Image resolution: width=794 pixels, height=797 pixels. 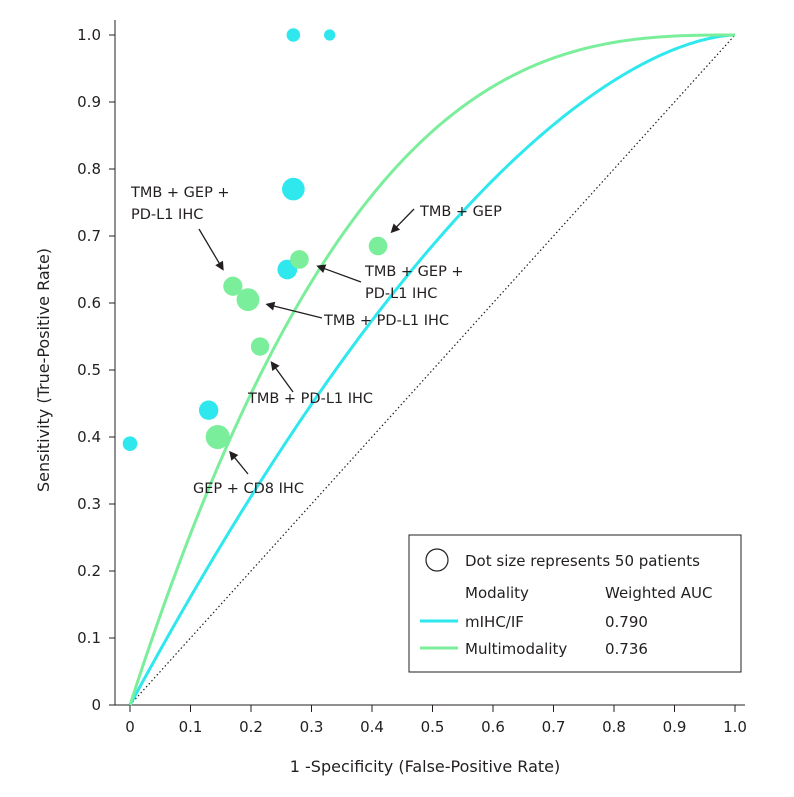 I want to click on y-tick-label: 0.5, so click(x=89, y=370).